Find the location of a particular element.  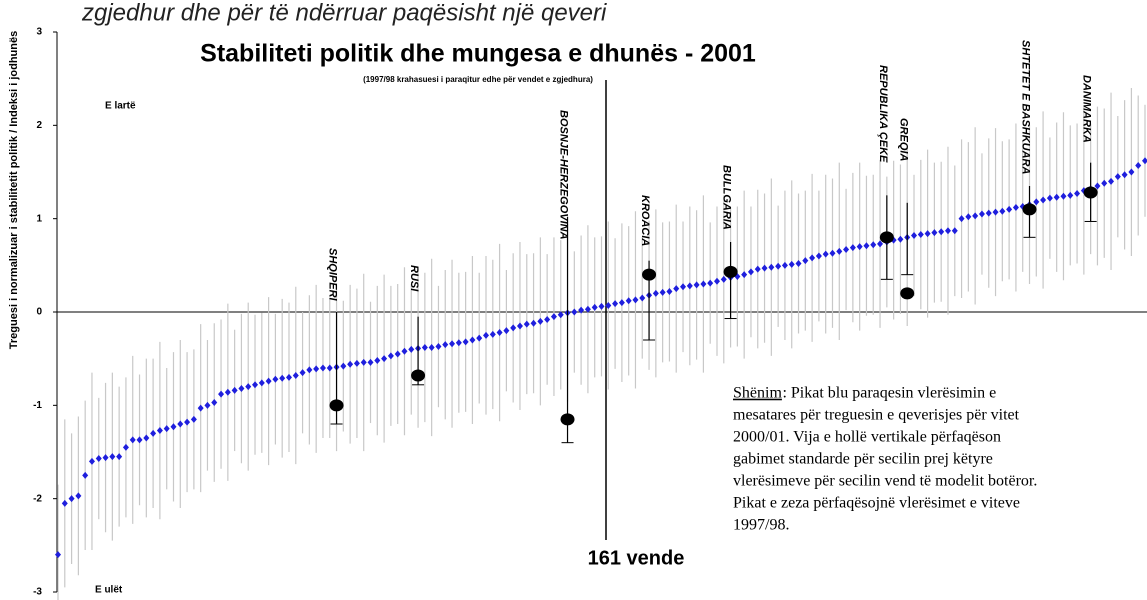

count-label: 161 vende is located at coordinates (636, 558).